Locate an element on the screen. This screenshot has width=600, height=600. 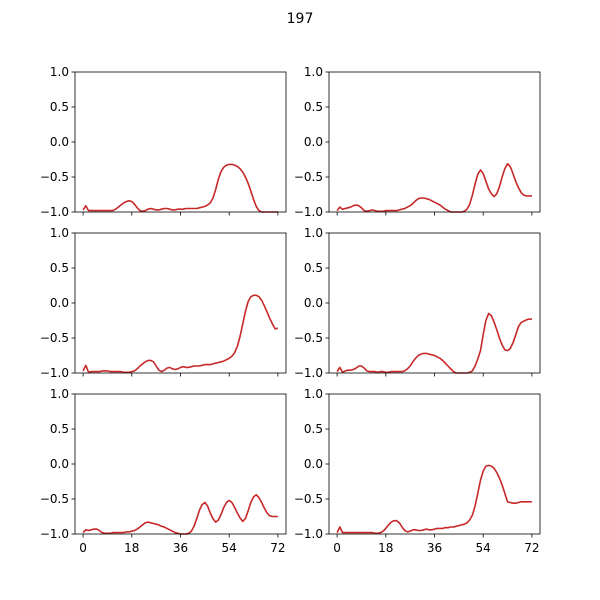
subplot-middle-left: −1.0 −0.5 0.0 0.5 1.0 is located at coordinates (163, 303).